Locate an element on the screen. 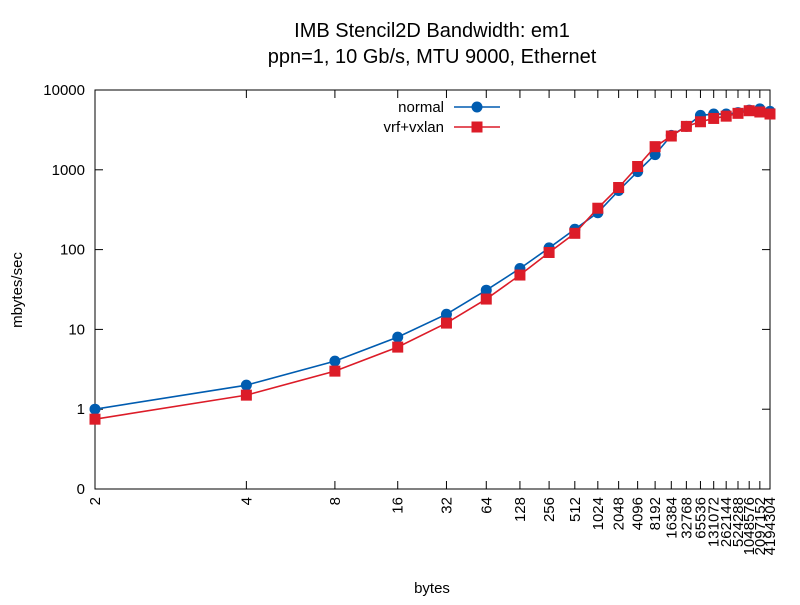 This screenshot has width=800, height=605. y-tick-label: 100 is located at coordinates (72, 250).